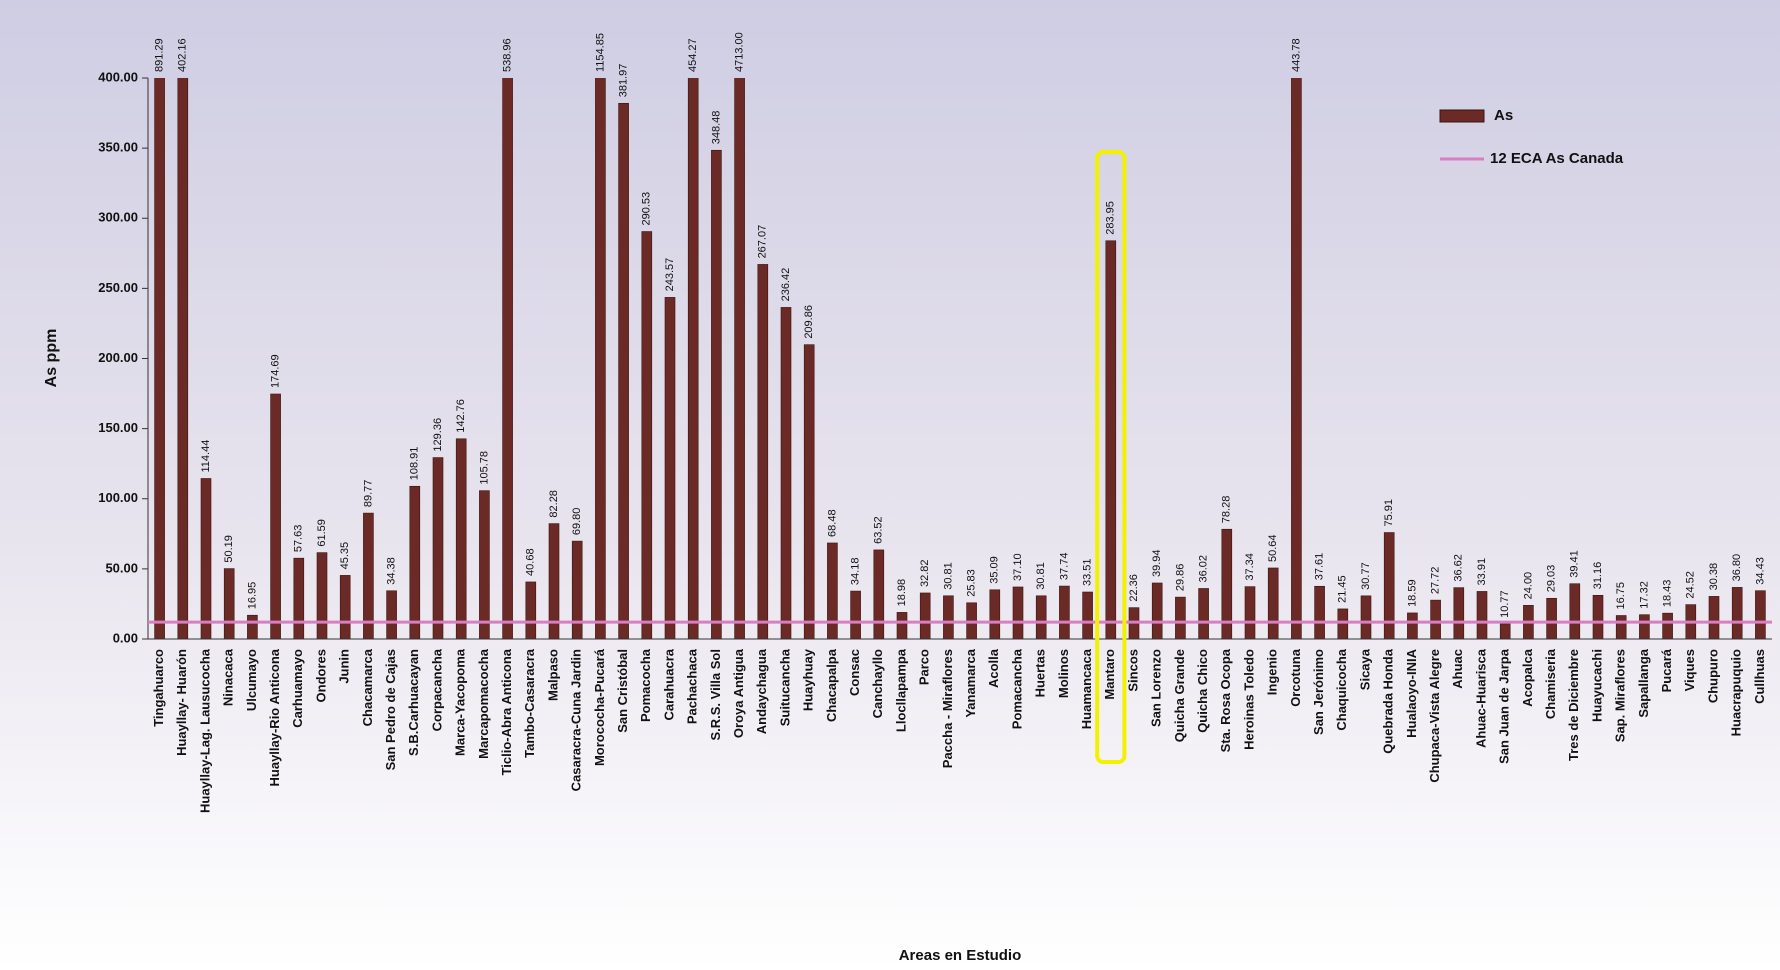  Describe the element at coordinates (1156, 688) in the screenshot. I see `x-tick-label: San Lorenzo` at that location.